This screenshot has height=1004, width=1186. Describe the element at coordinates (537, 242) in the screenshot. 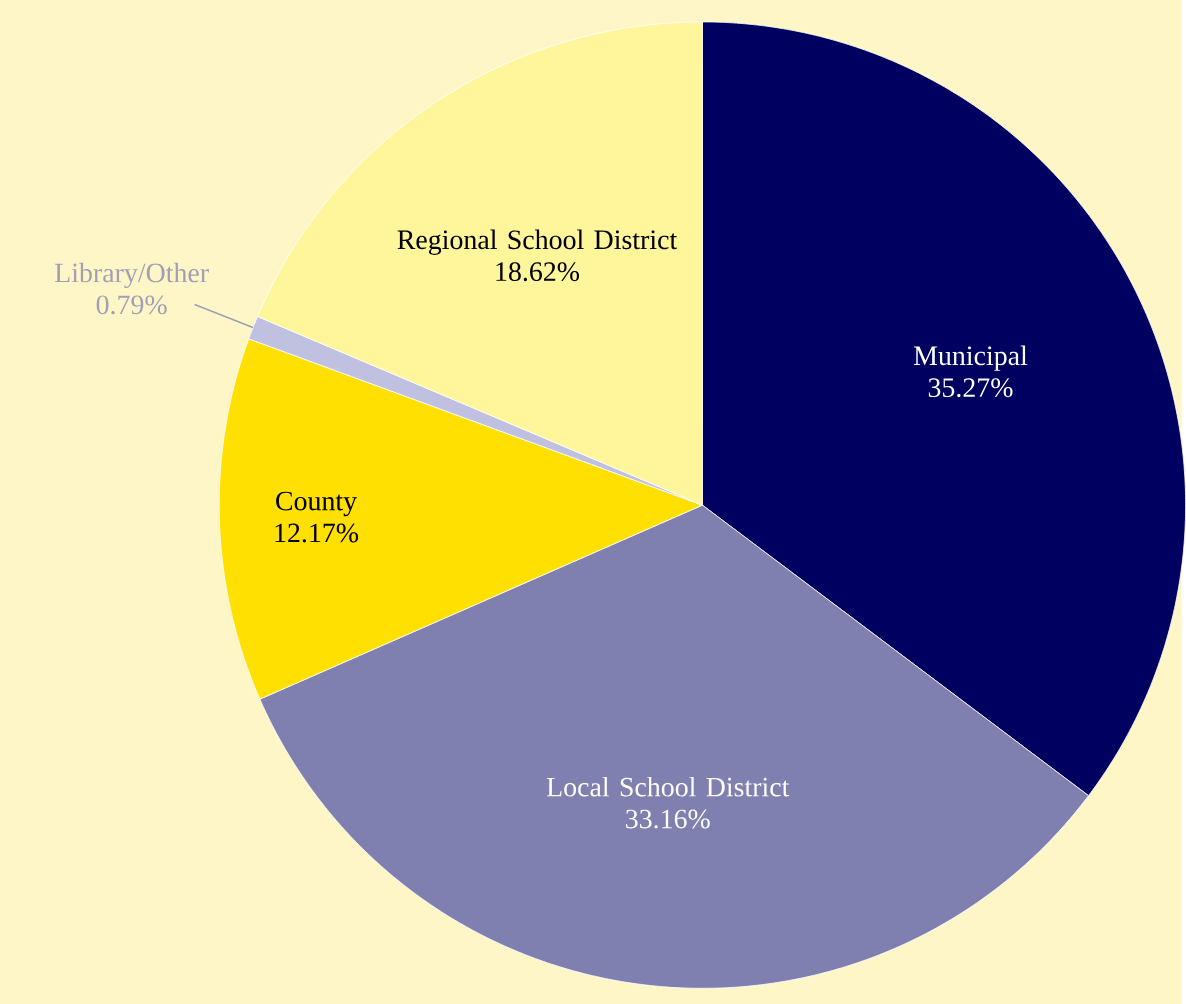

I see `slice-label: Regional School District` at that location.